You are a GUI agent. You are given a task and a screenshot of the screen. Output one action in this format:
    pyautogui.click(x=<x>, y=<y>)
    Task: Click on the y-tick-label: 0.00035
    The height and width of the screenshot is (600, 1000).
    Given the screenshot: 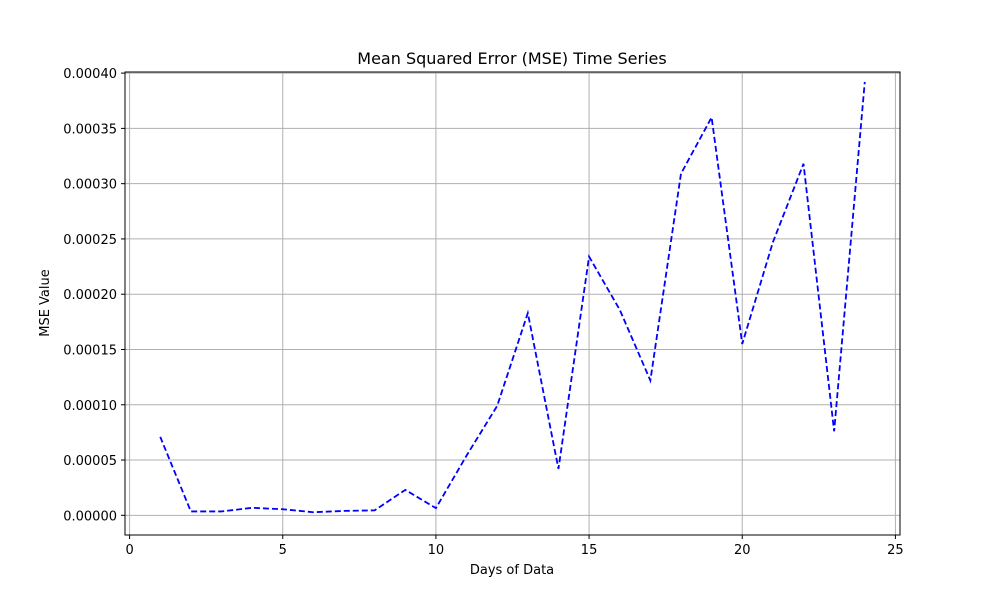 What is the action you would take?
    pyautogui.click(x=90, y=129)
    